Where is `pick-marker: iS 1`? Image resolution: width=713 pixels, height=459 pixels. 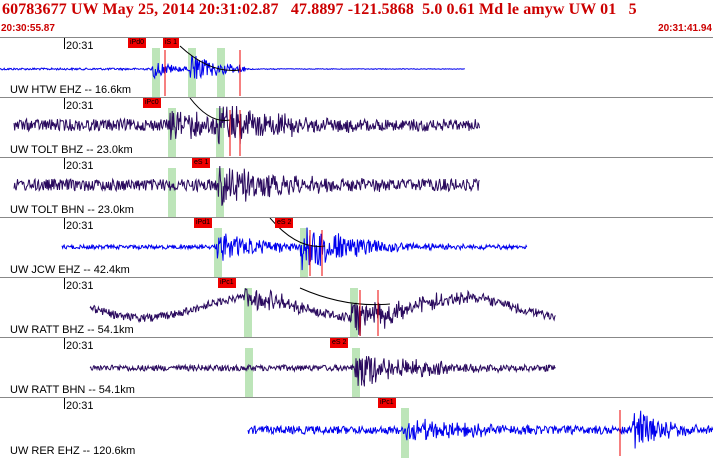 pick-marker: iS 1 is located at coordinates (171, 43).